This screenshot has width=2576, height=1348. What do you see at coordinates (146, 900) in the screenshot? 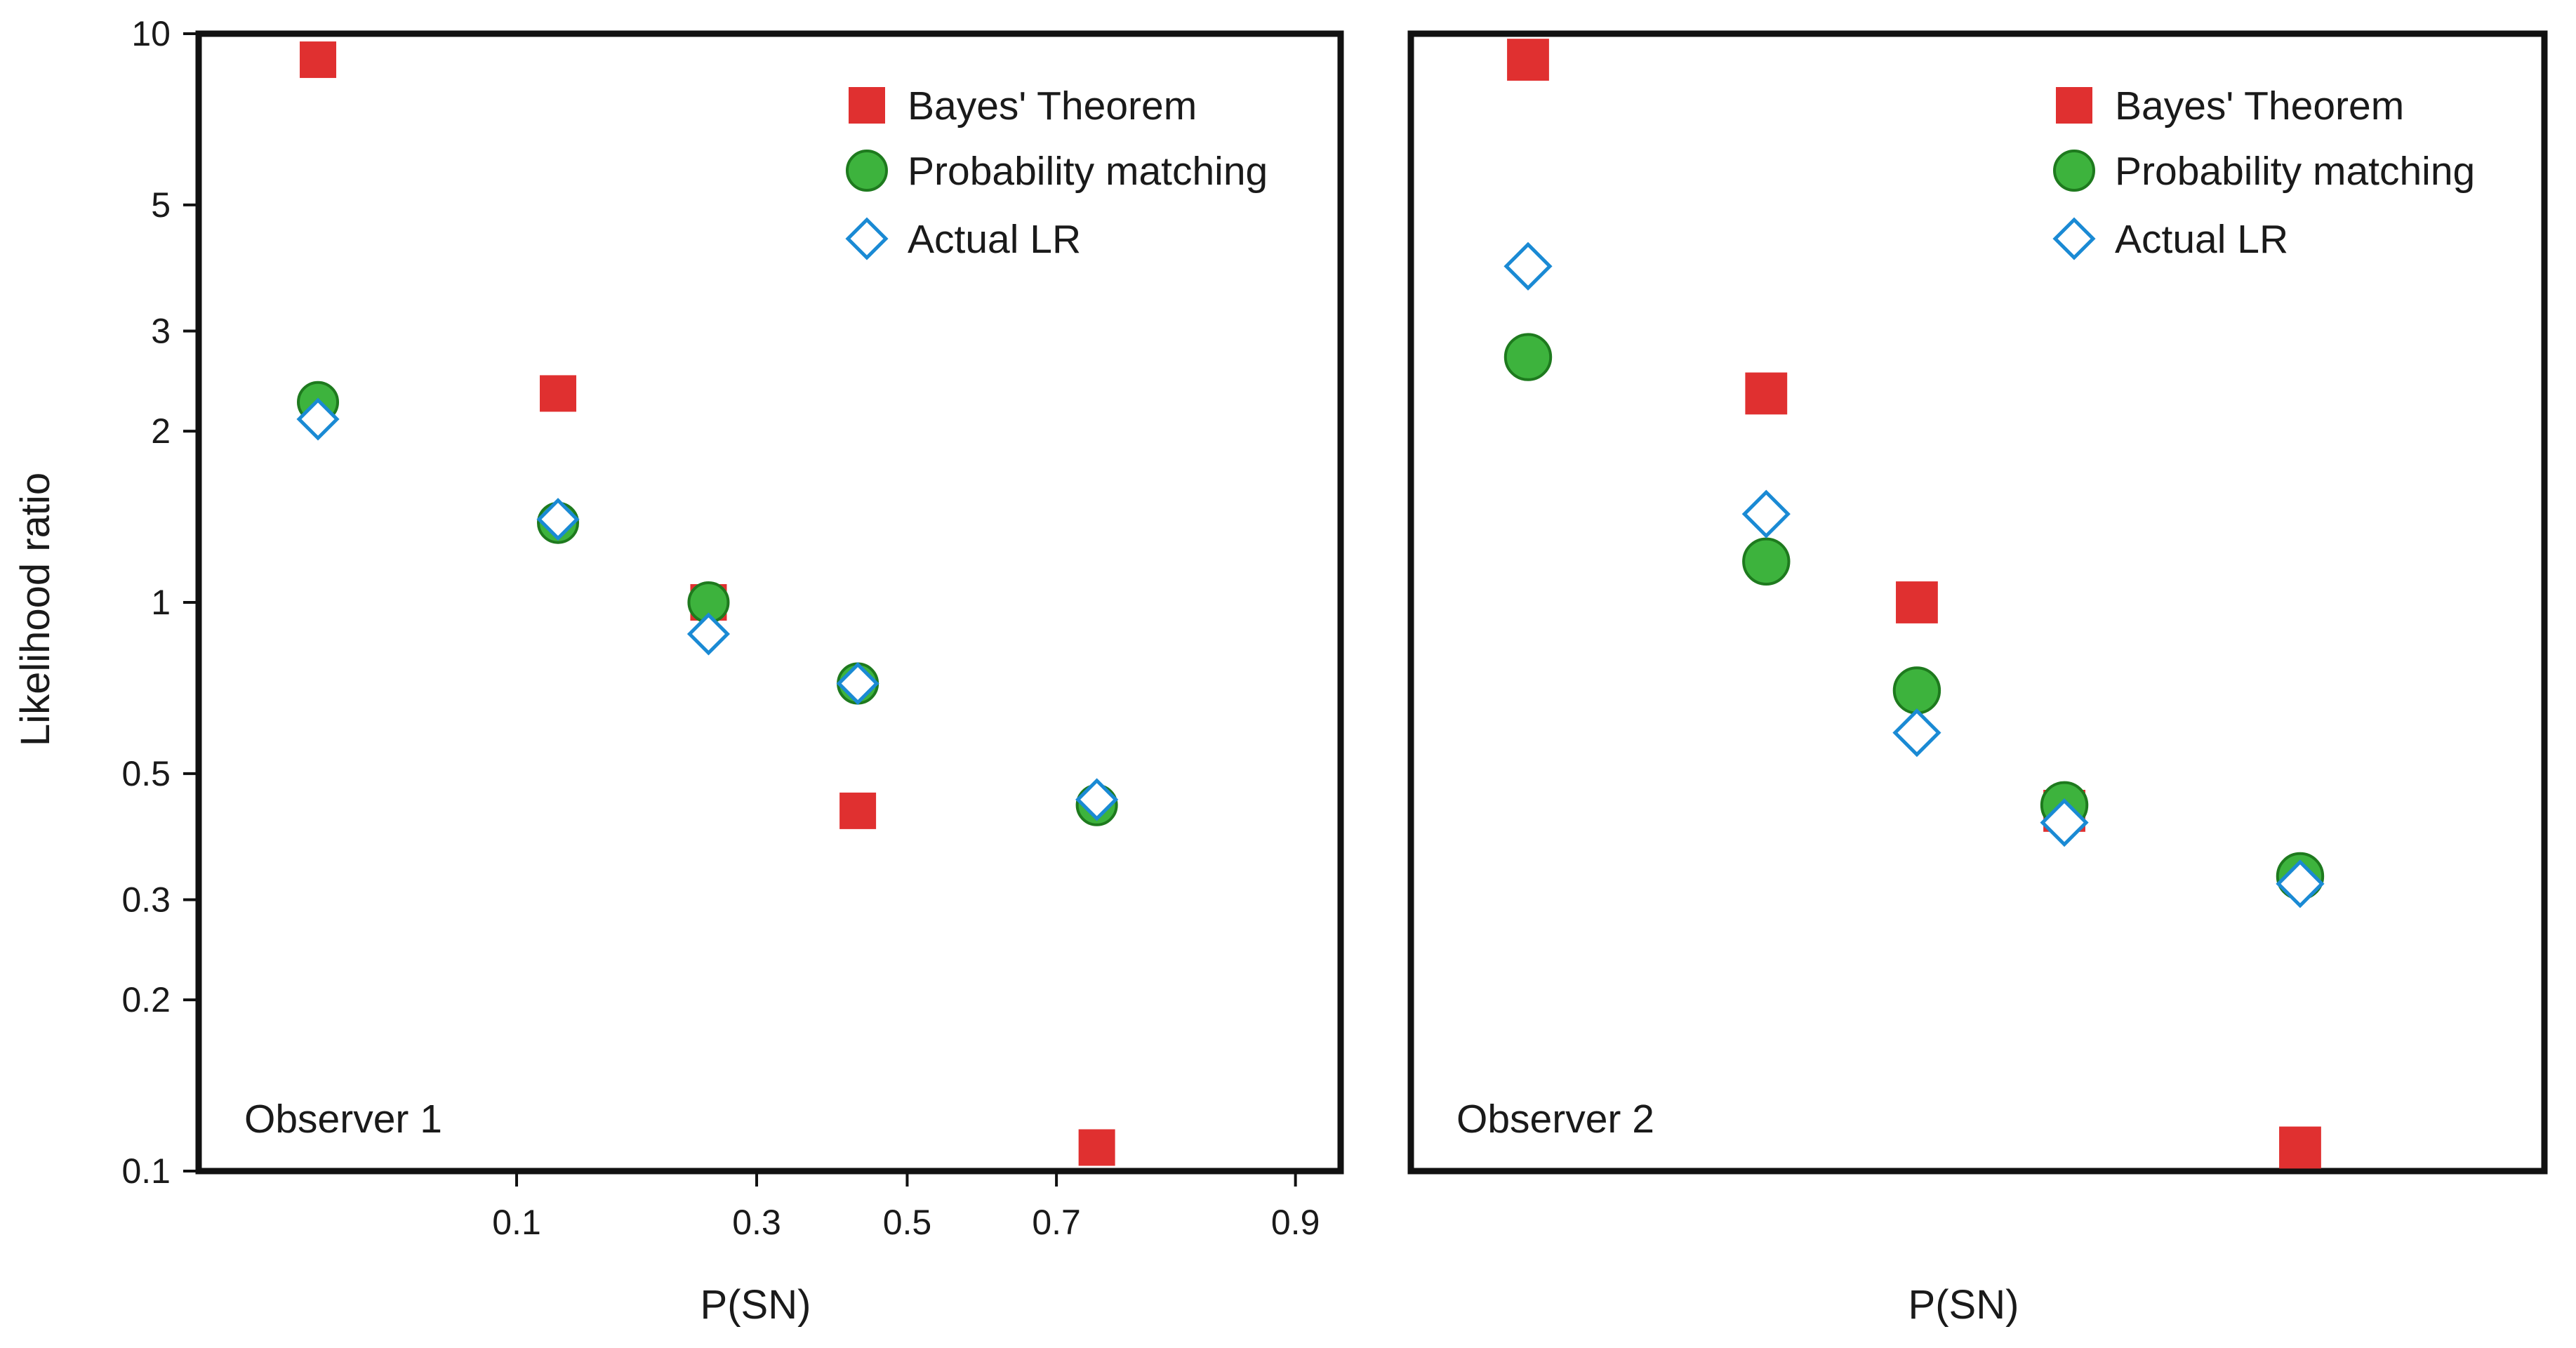
I see `y-tick-label: 0.3` at bounding box center [146, 900].